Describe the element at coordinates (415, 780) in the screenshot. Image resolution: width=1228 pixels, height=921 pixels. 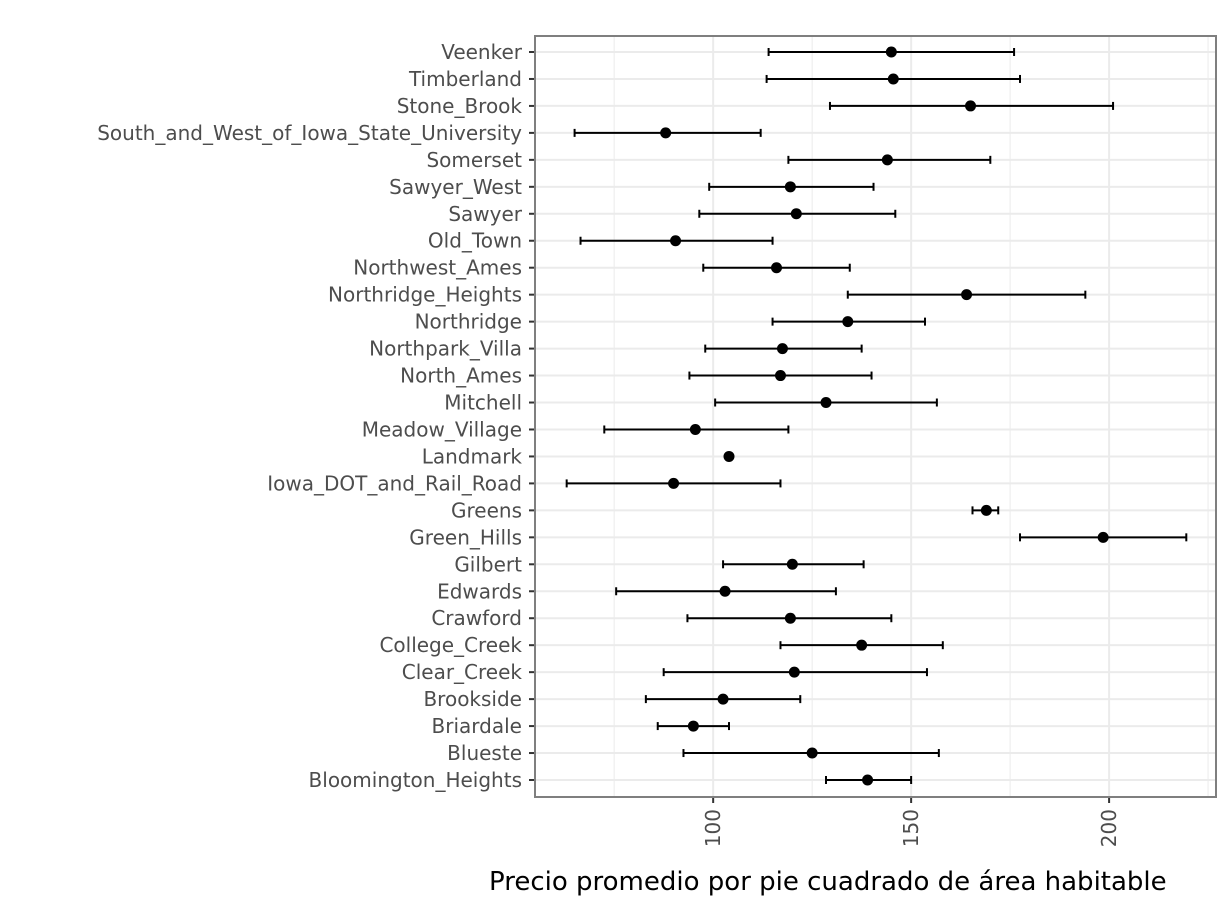
I see `y-tick-label: Bloomington_Heights` at that location.